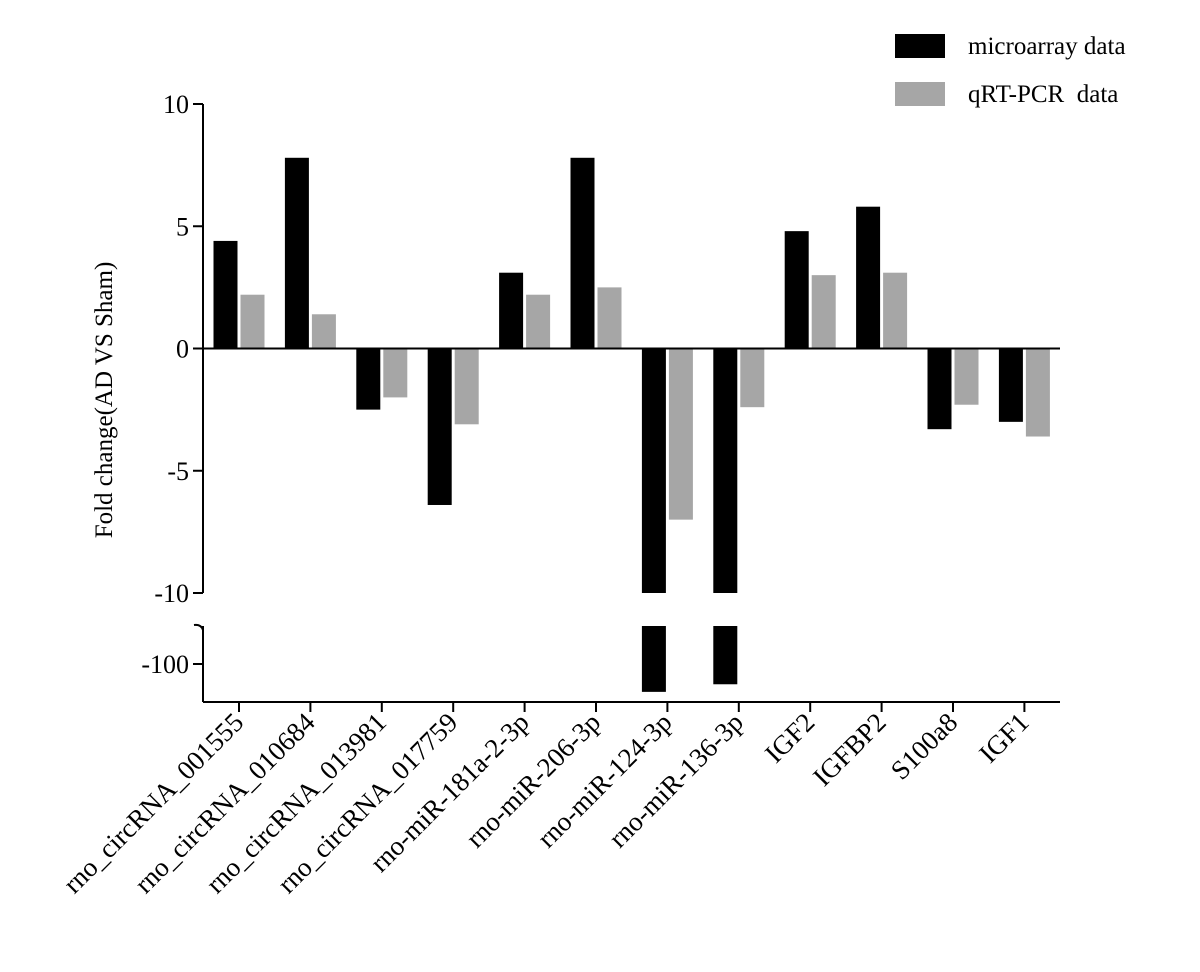  What do you see at coordinates (1010, 70) in the screenshot?
I see `legend: microarray data qRT-PCR data` at bounding box center [1010, 70].